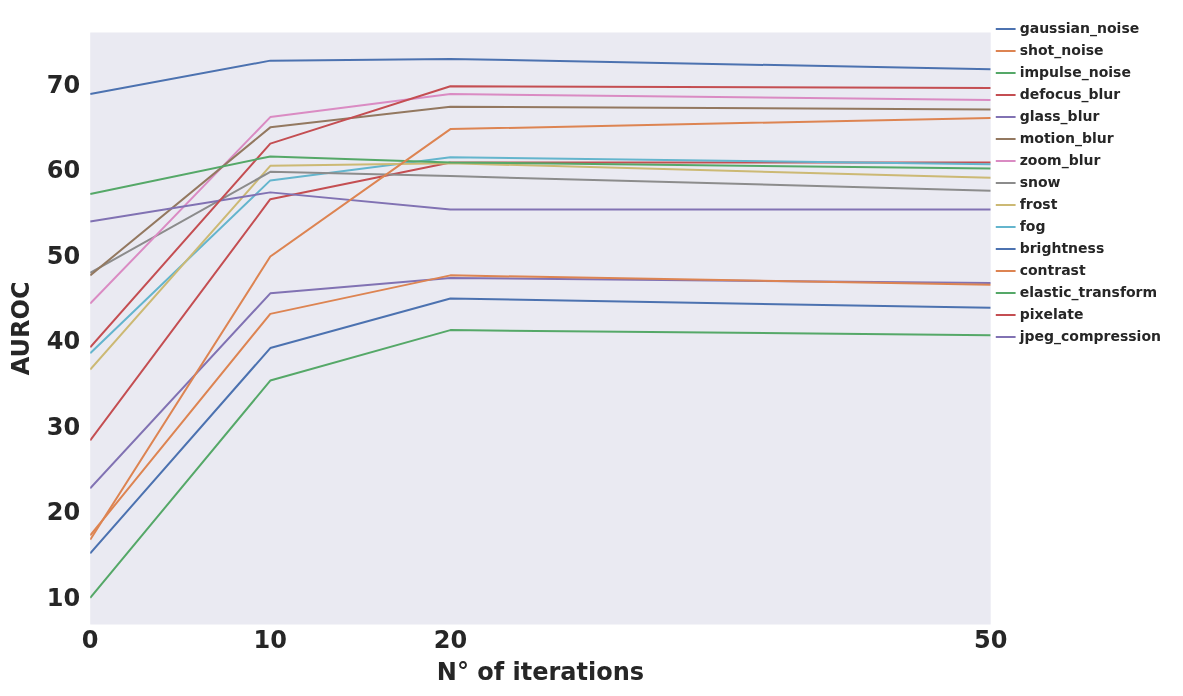  Describe the element at coordinates (63, 597) in the screenshot. I see `y-tick-label: 10` at that location.